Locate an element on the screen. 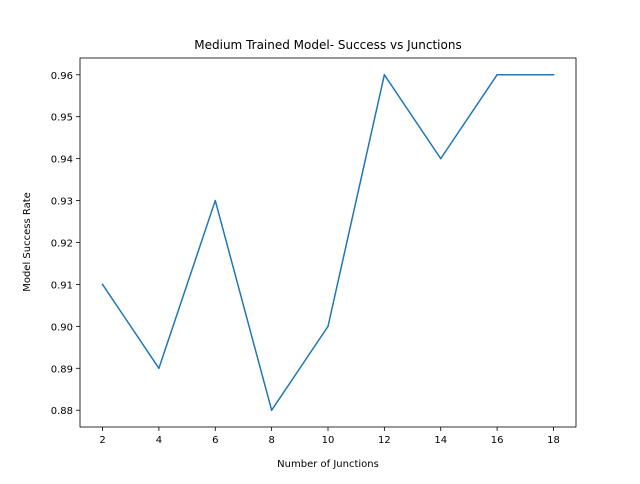 The image size is (640, 484). y-tick-label: 0.93 is located at coordinates (62, 202).